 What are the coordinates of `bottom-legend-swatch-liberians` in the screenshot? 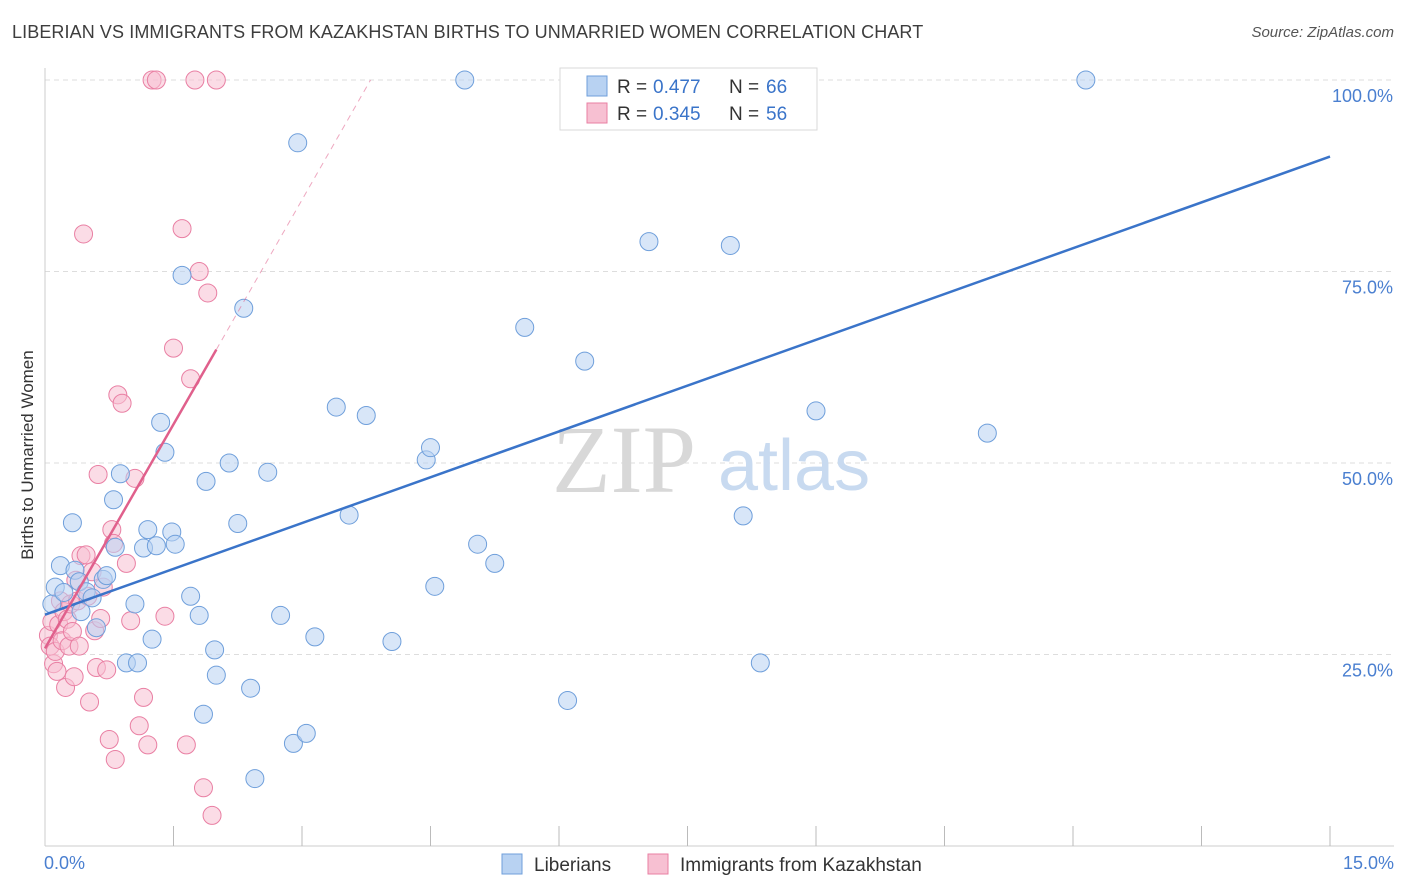 It's located at (512, 864).